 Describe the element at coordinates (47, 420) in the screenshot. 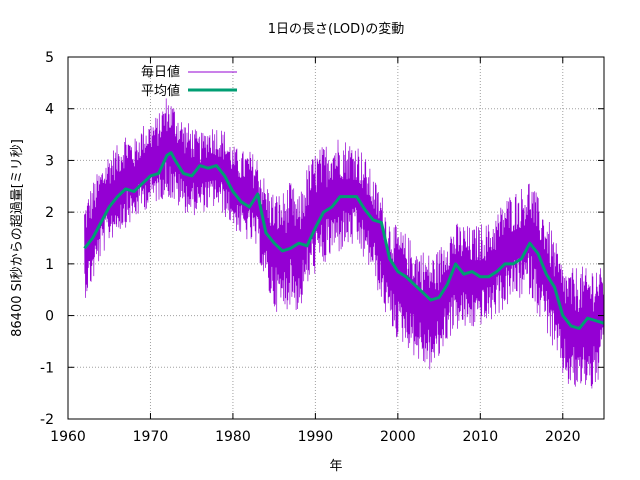

I see `y-tick-label: -2` at that location.